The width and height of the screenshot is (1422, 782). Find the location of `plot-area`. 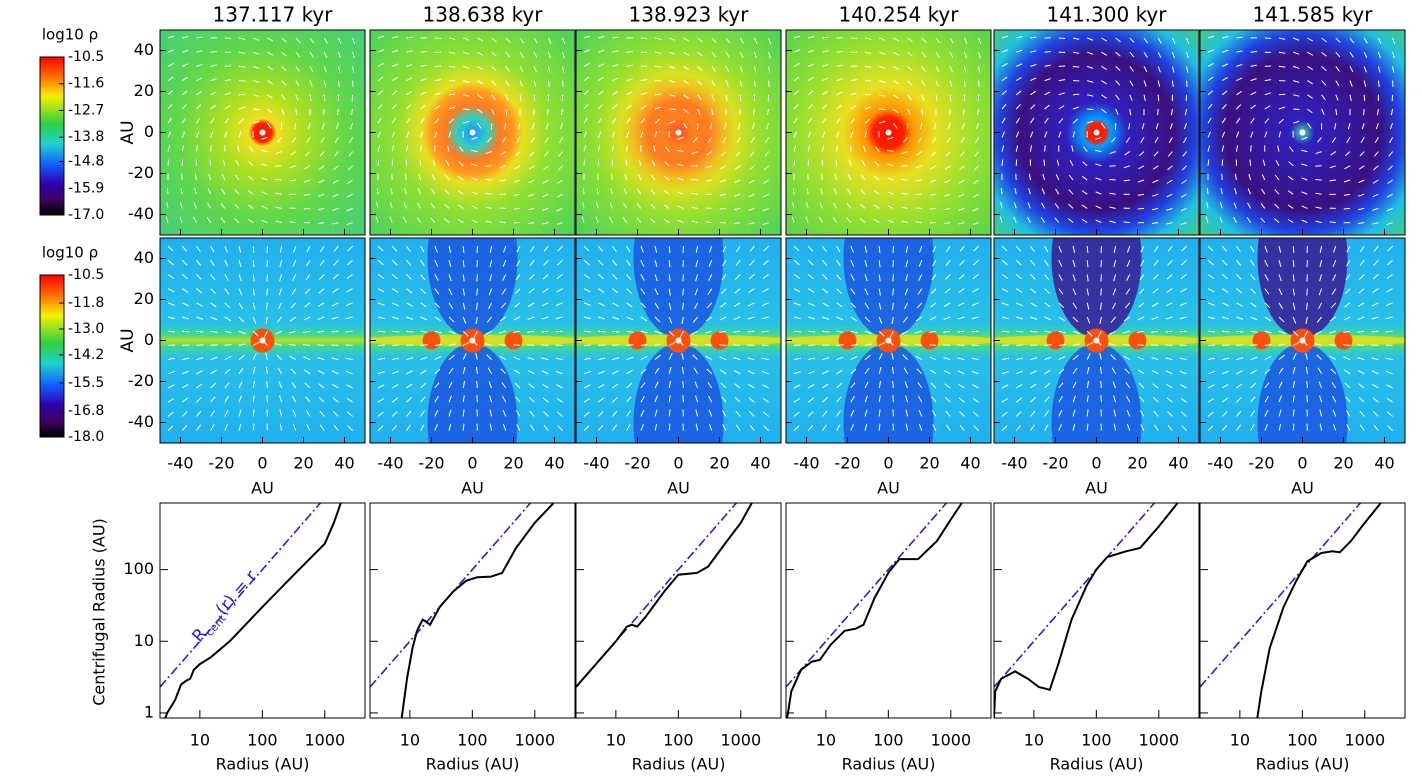

plot-area is located at coordinates (1086, 610).